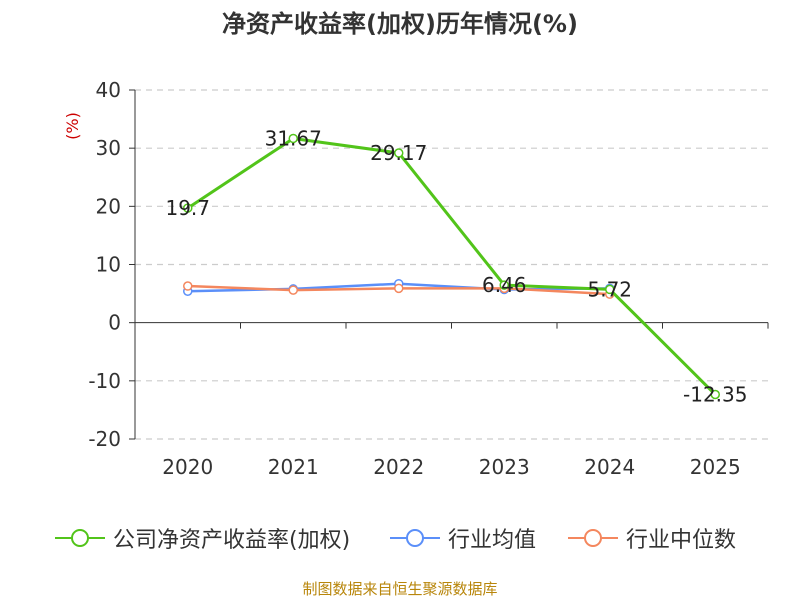 The width and height of the screenshot is (800, 600). I want to click on x-tick-label: 2025, so click(715, 467).